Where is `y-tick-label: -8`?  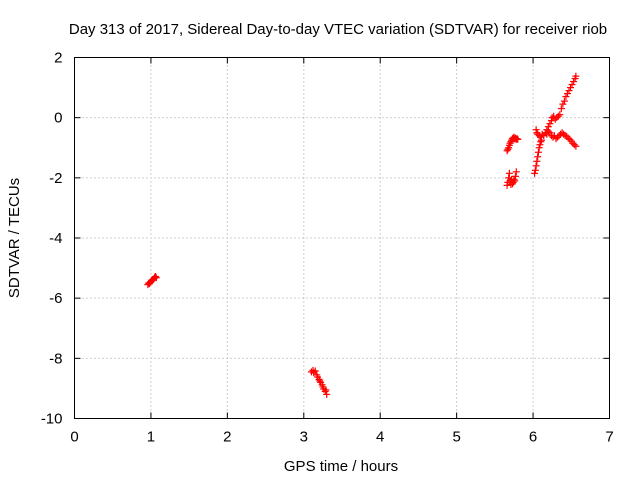 y-tick-label: -8 is located at coordinates (55, 358).